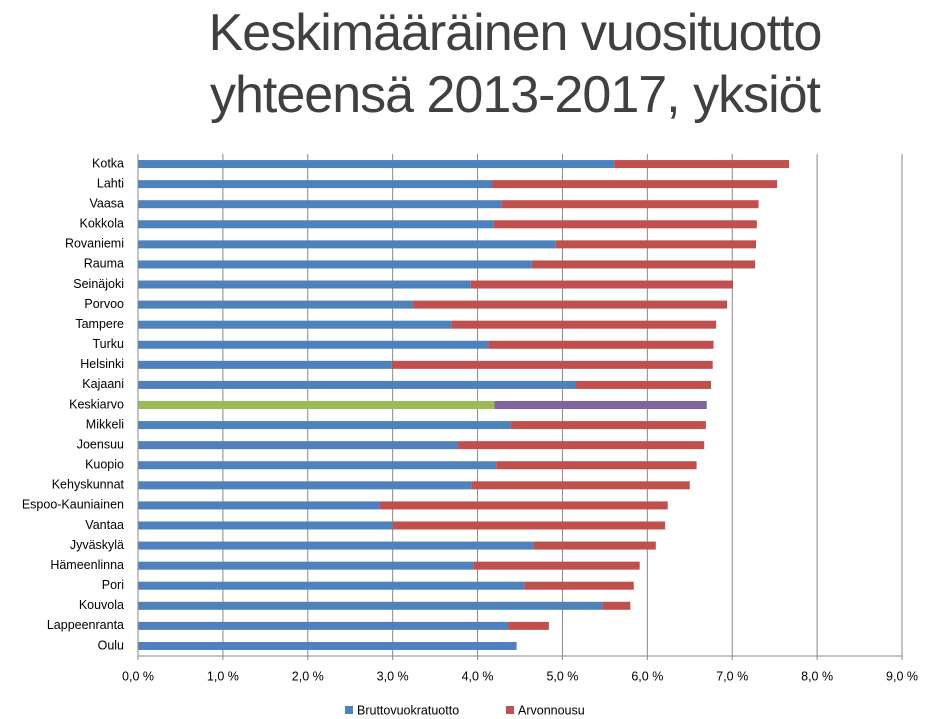  Describe the element at coordinates (108, 163) in the screenshot. I see `y-tick-label: Kotka` at that location.